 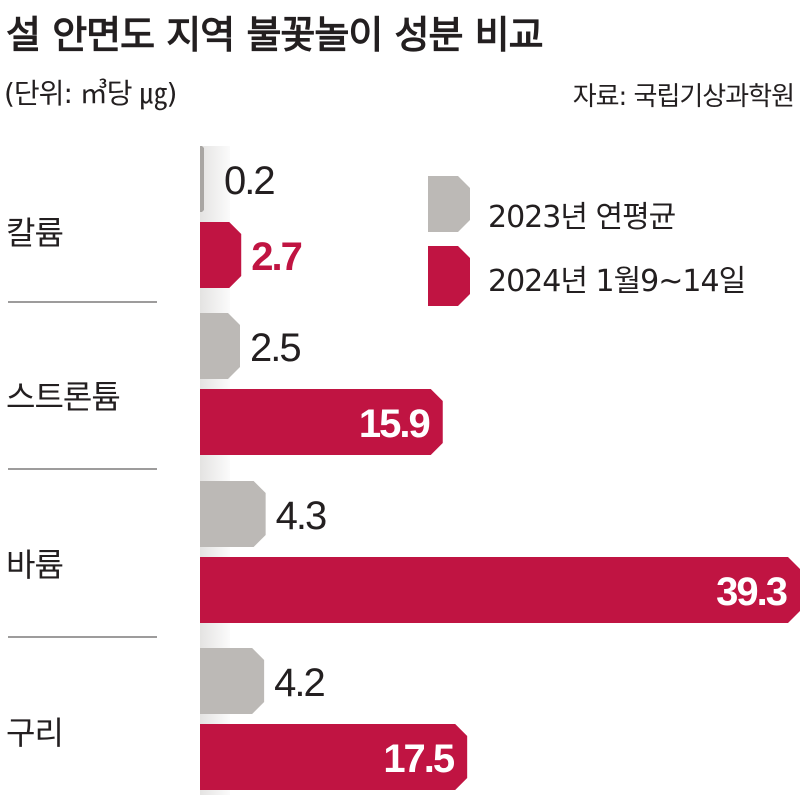 What do you see at coordinates (275, 348) in the screenshot?
I see `value-label: 2.5` at bounding box center [275, 348].